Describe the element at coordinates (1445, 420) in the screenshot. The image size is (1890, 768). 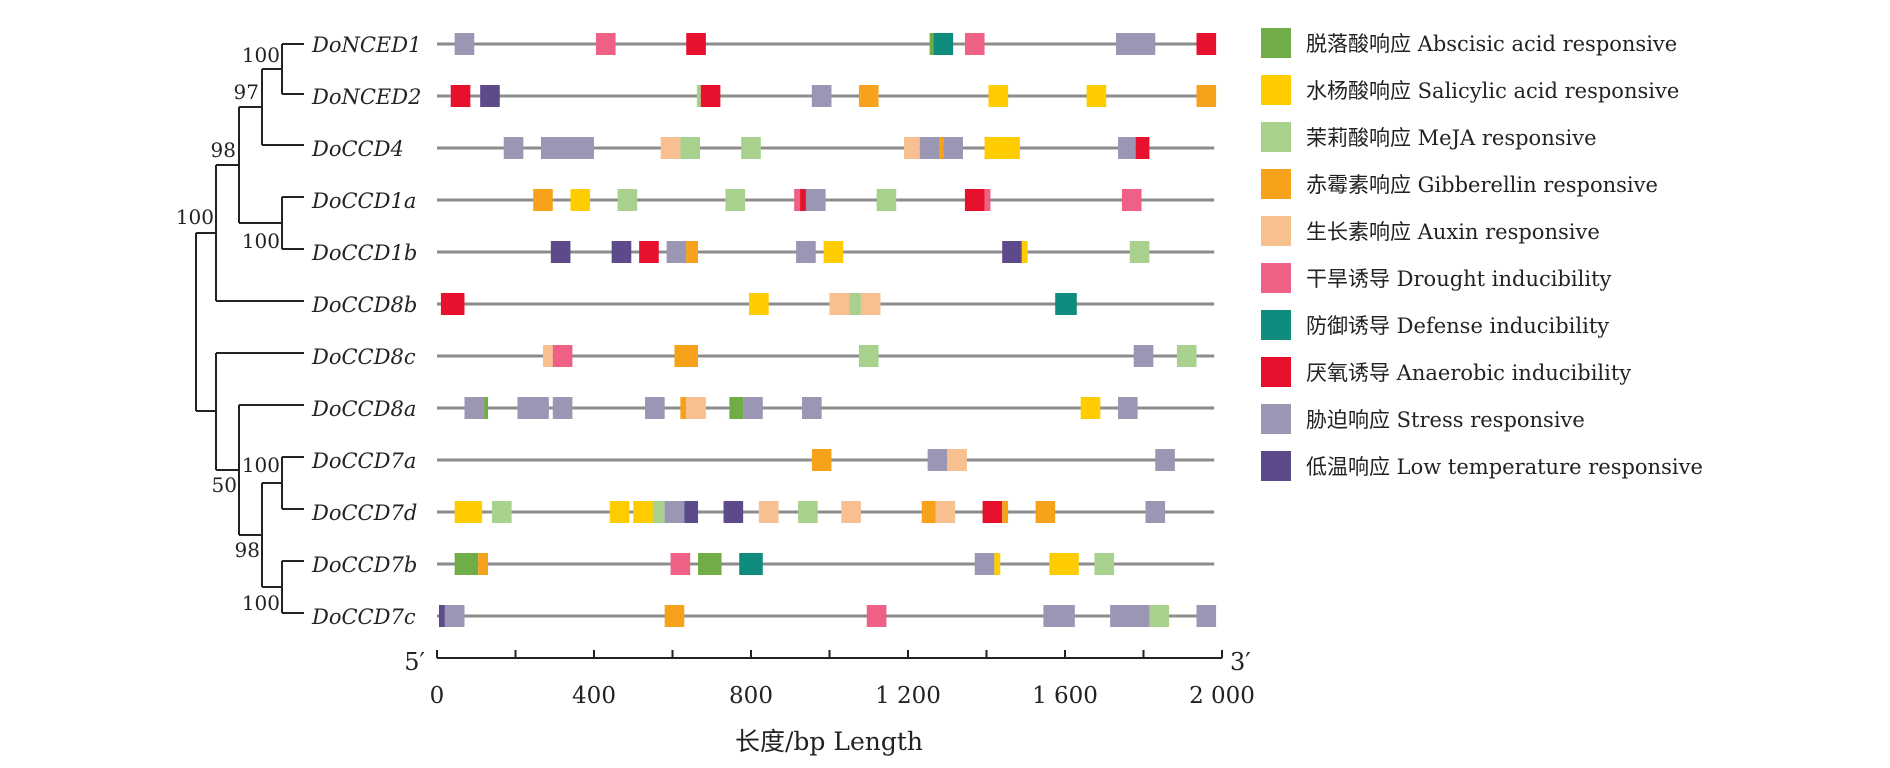
I see `legend-label: 胁迫响应 Stress responsive` at that location.